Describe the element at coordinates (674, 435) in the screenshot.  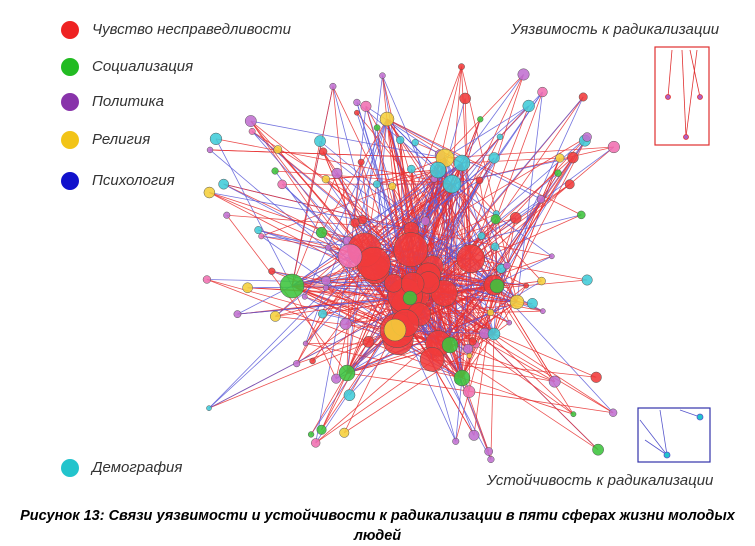
I see `resilience-box` at that location.